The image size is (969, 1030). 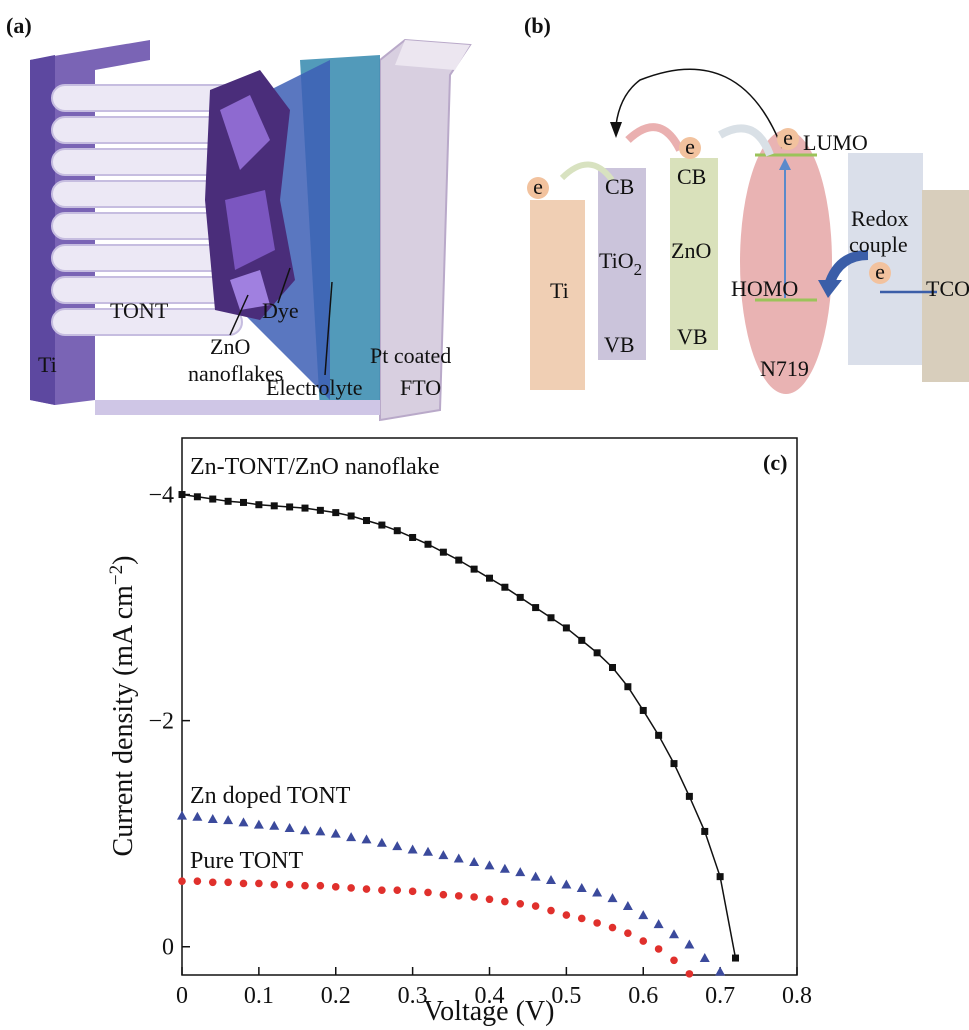 What do you see at coordinates (559, 290) in the screenshot?
I see `level-label: Ti` at bounding box center [559, 290].